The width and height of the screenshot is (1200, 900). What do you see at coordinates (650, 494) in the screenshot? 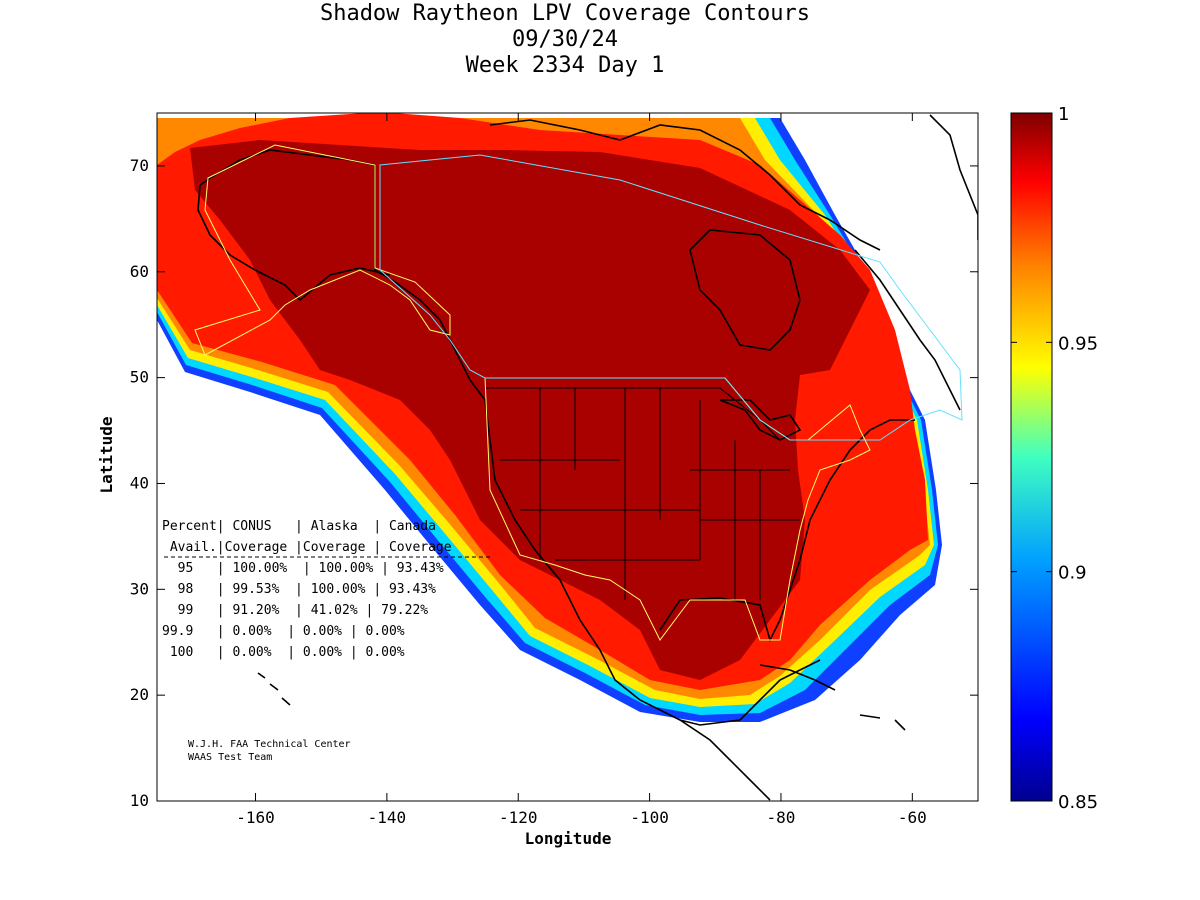
I see `state-grid` at bounding box center [650, 494].